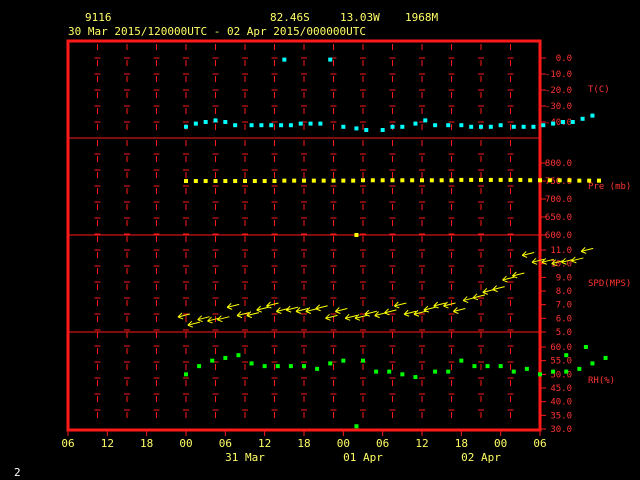  Describe the element at coordinates (564, 278) in the screenshot. I see `wind_speed-tick-label: 9.0` at that location.